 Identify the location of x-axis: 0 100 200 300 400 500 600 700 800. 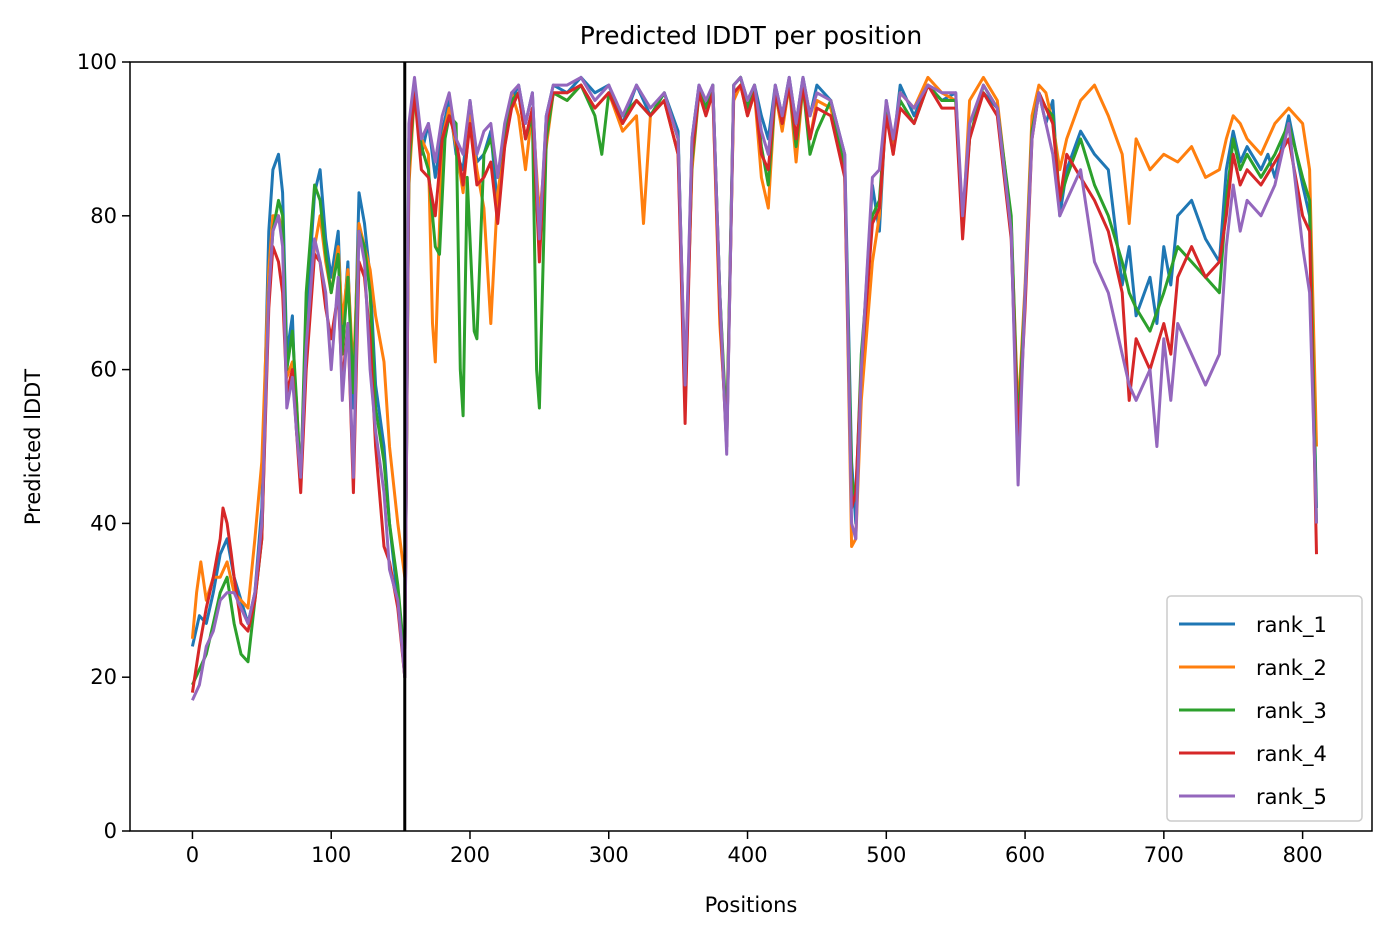
(754, 849).